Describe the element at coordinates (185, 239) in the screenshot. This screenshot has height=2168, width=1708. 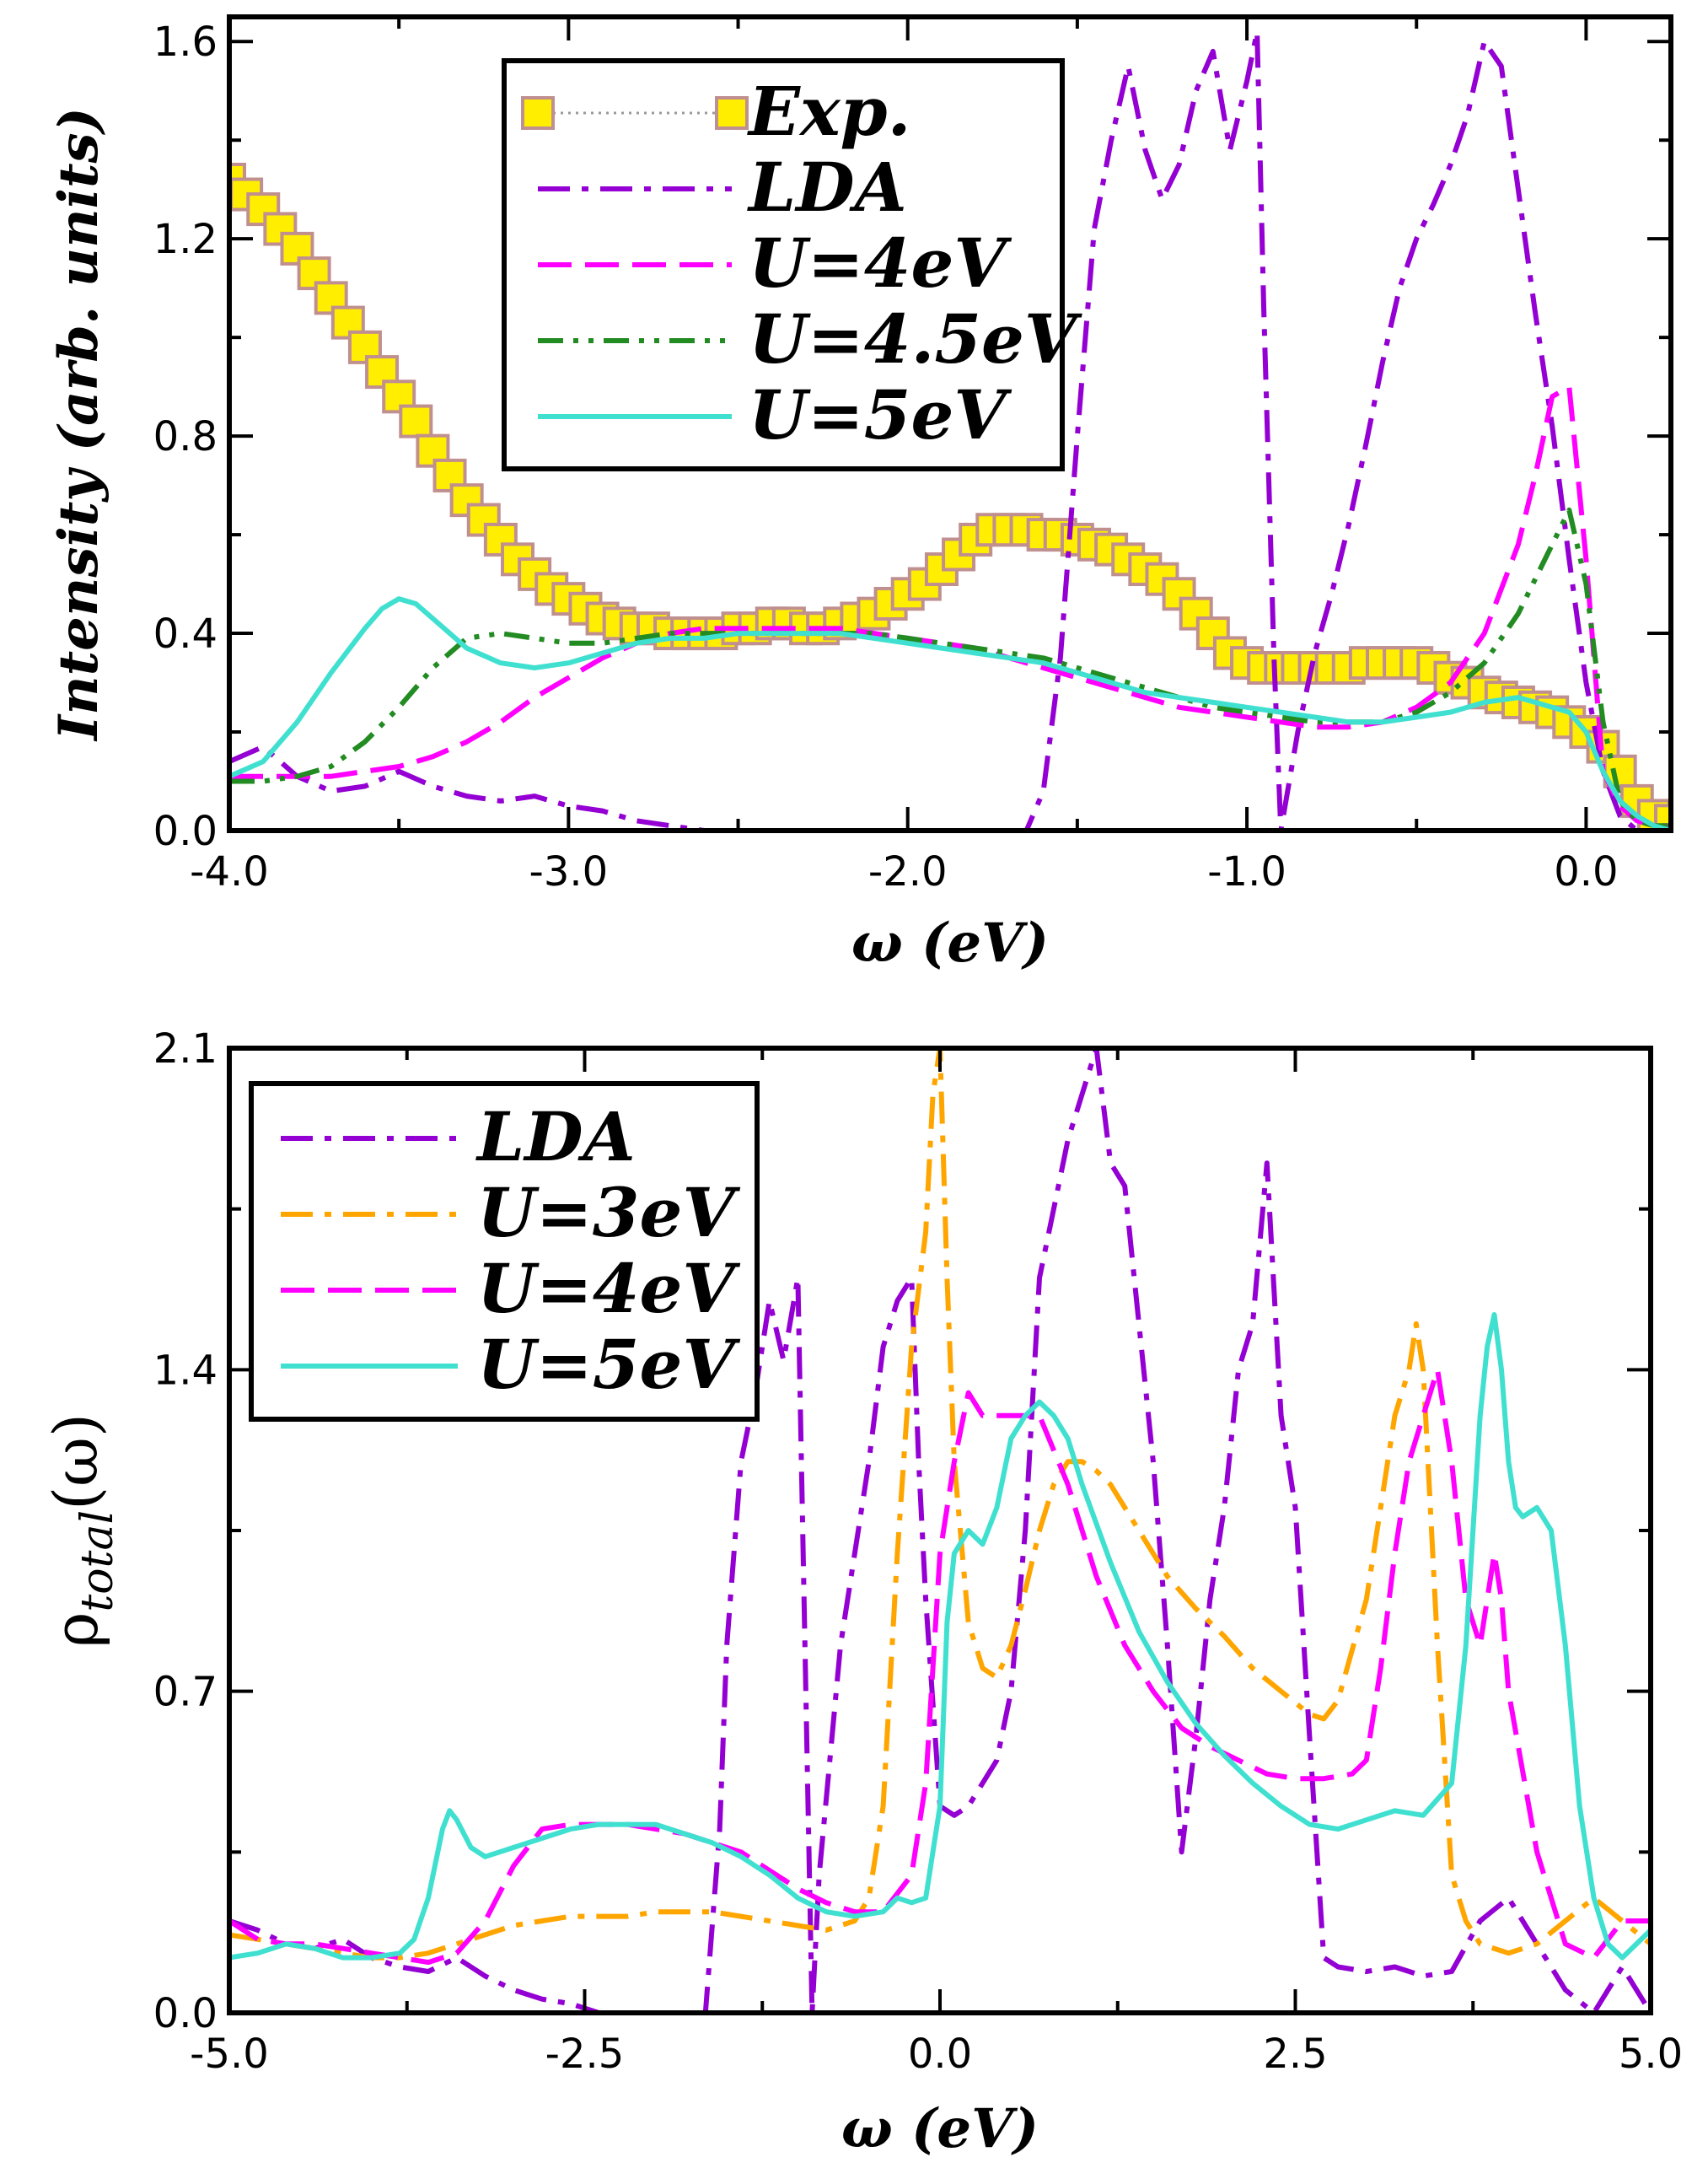
I see `y-tick-label: 1.2` at that location.